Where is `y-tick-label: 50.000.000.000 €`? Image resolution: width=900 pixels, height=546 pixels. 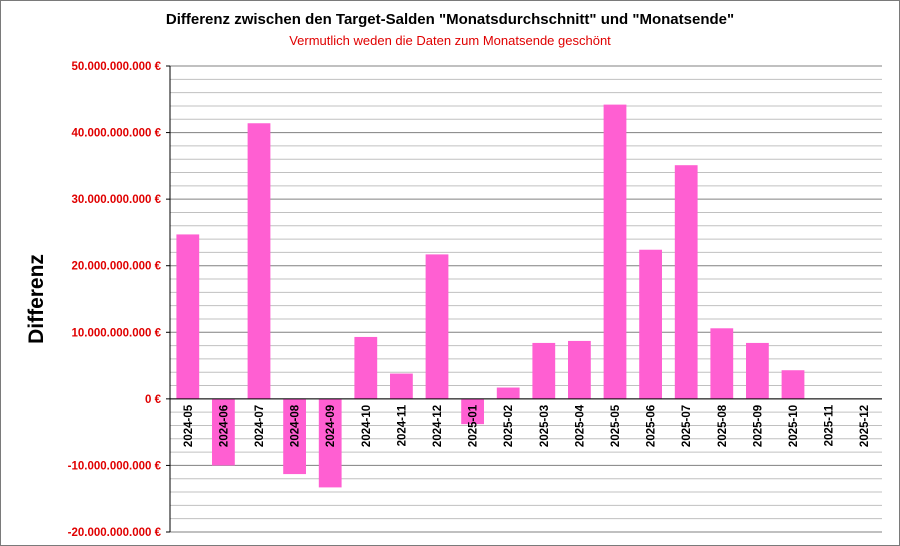
y-tick-label: 50.000.000.000 € is located at coordinates (116, 67).